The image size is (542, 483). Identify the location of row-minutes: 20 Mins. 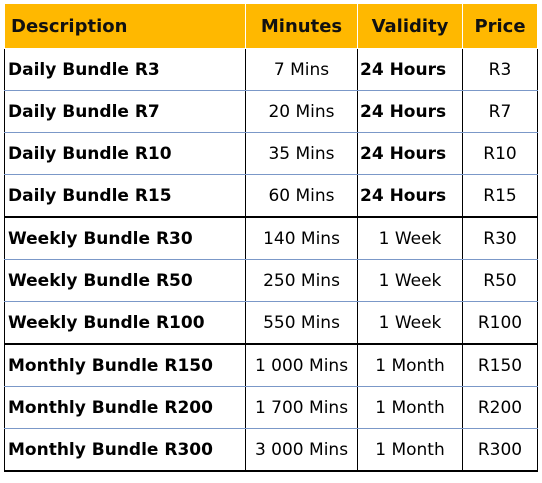
(301, 111).